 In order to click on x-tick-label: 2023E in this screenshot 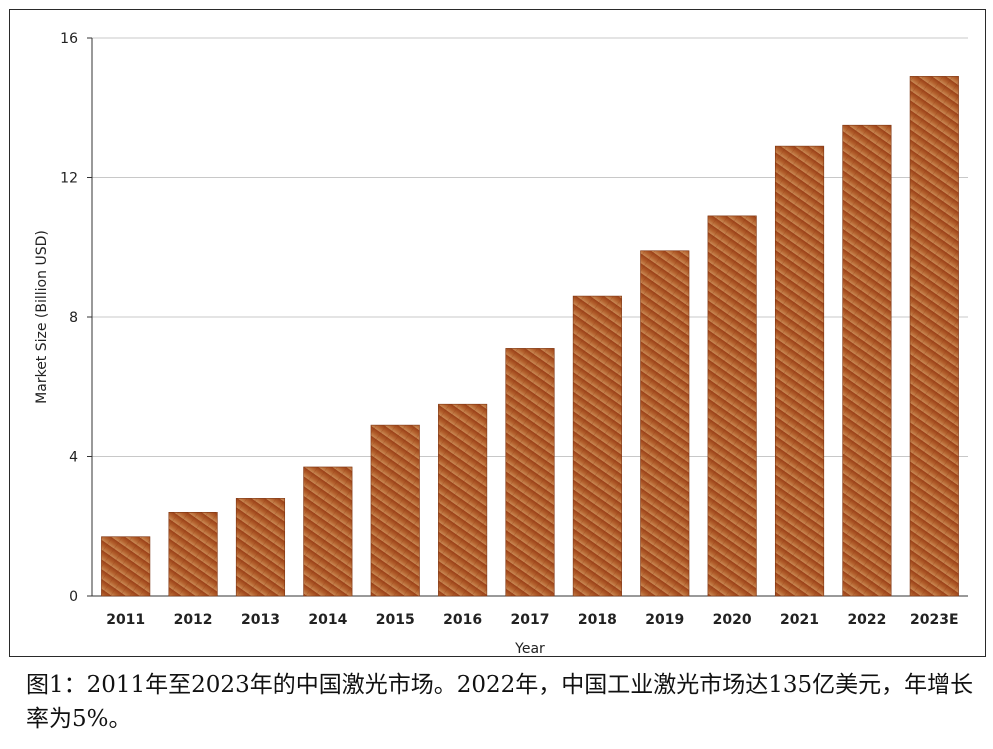, I will do `click(934, 620)`.